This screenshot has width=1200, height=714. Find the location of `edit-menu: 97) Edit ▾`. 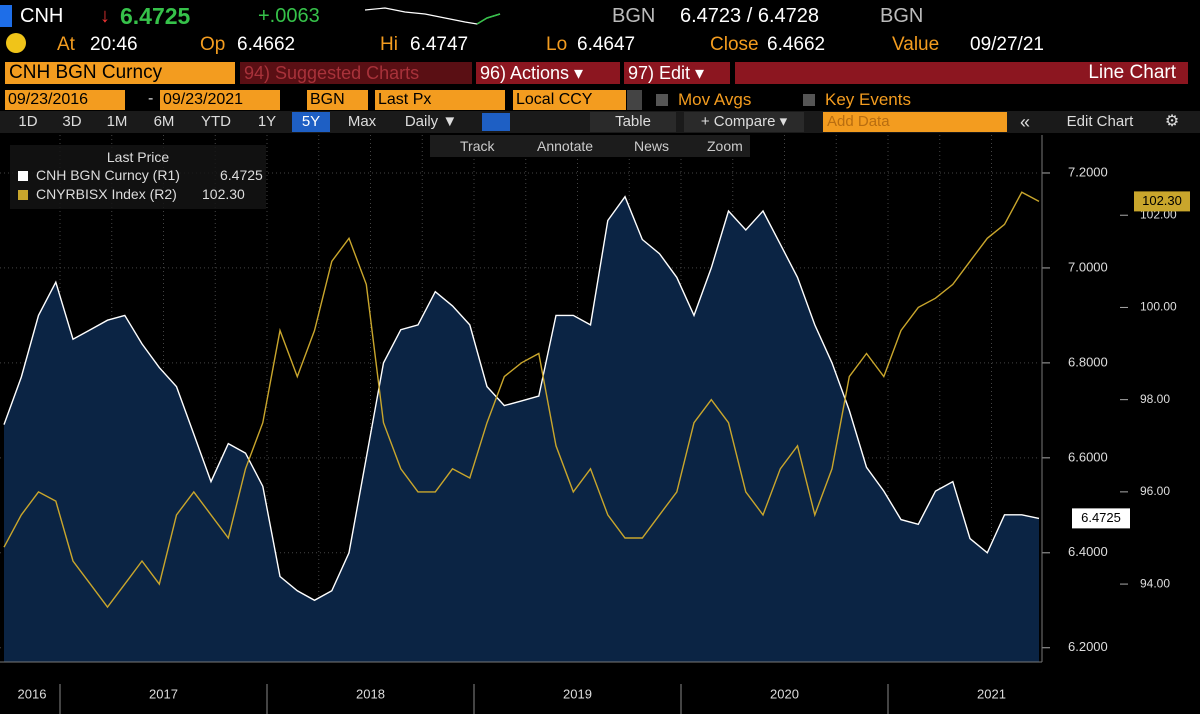

edit-menu: 97) Edit ▾ is located at coordinates (677, 73).